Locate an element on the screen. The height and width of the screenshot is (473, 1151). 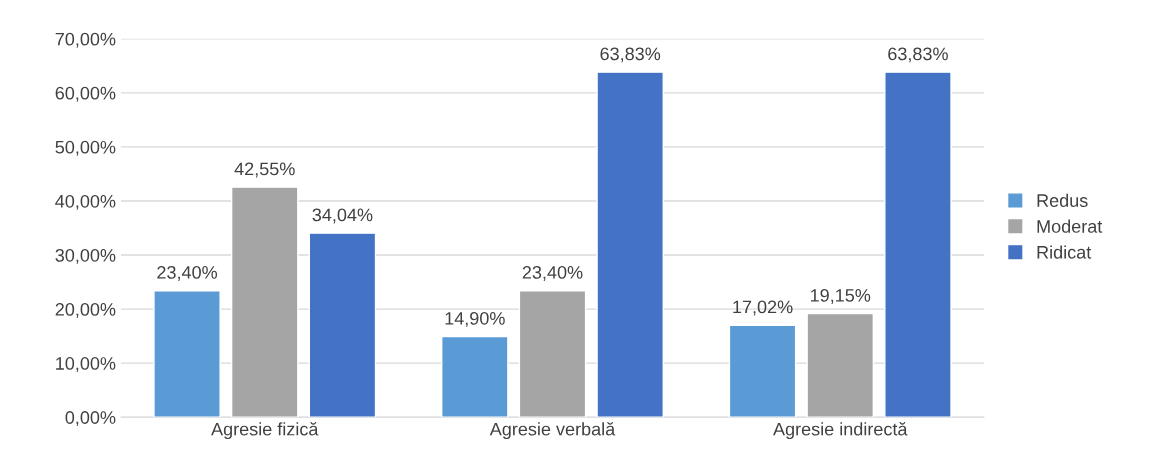
x-tick-label: Agresie fizică is located at coordinates (265, 431).